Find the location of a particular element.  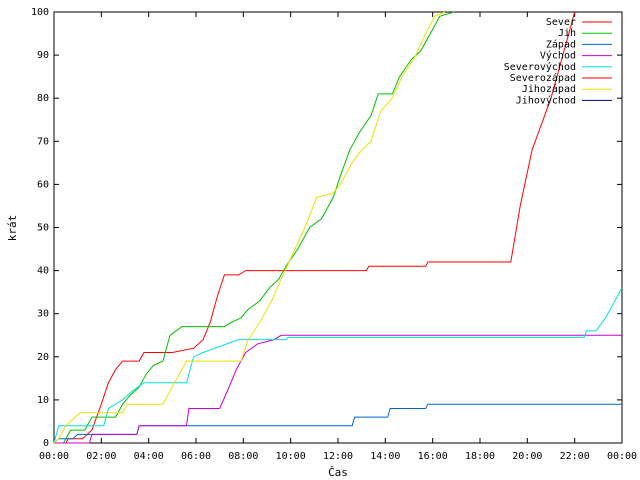

legend-label-severozapad: Severozápad is located at coordinates (543, 78).